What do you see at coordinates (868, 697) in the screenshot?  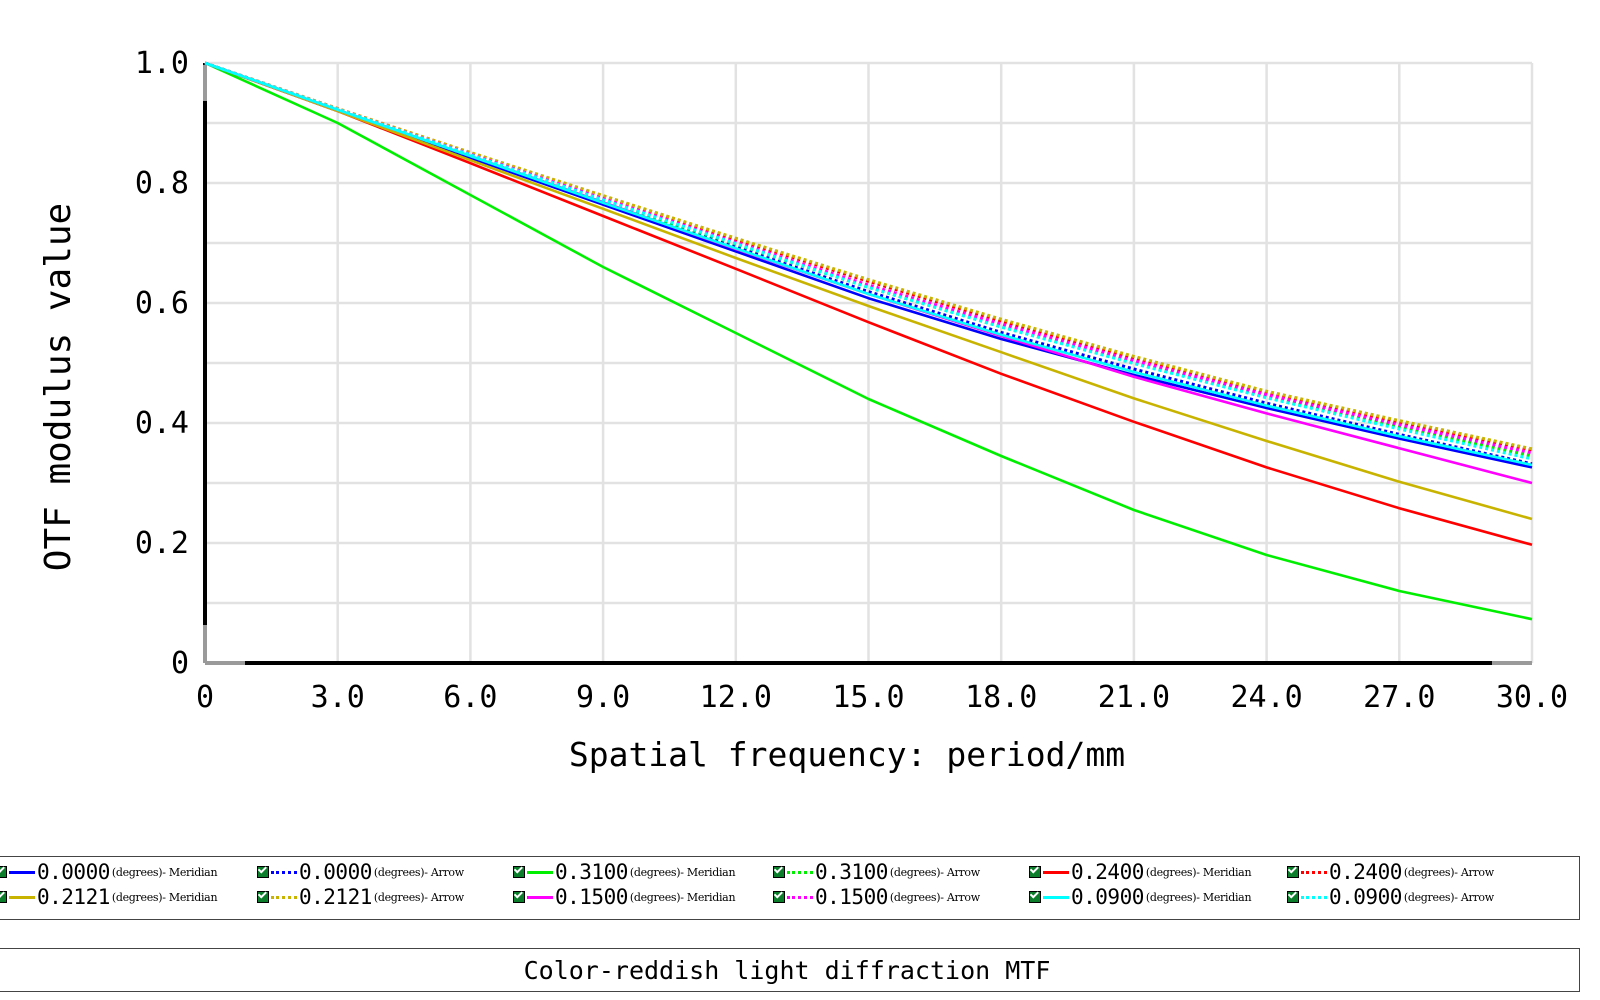 I see `x-tick-label: 15.0` at bounding box center [868, 697].